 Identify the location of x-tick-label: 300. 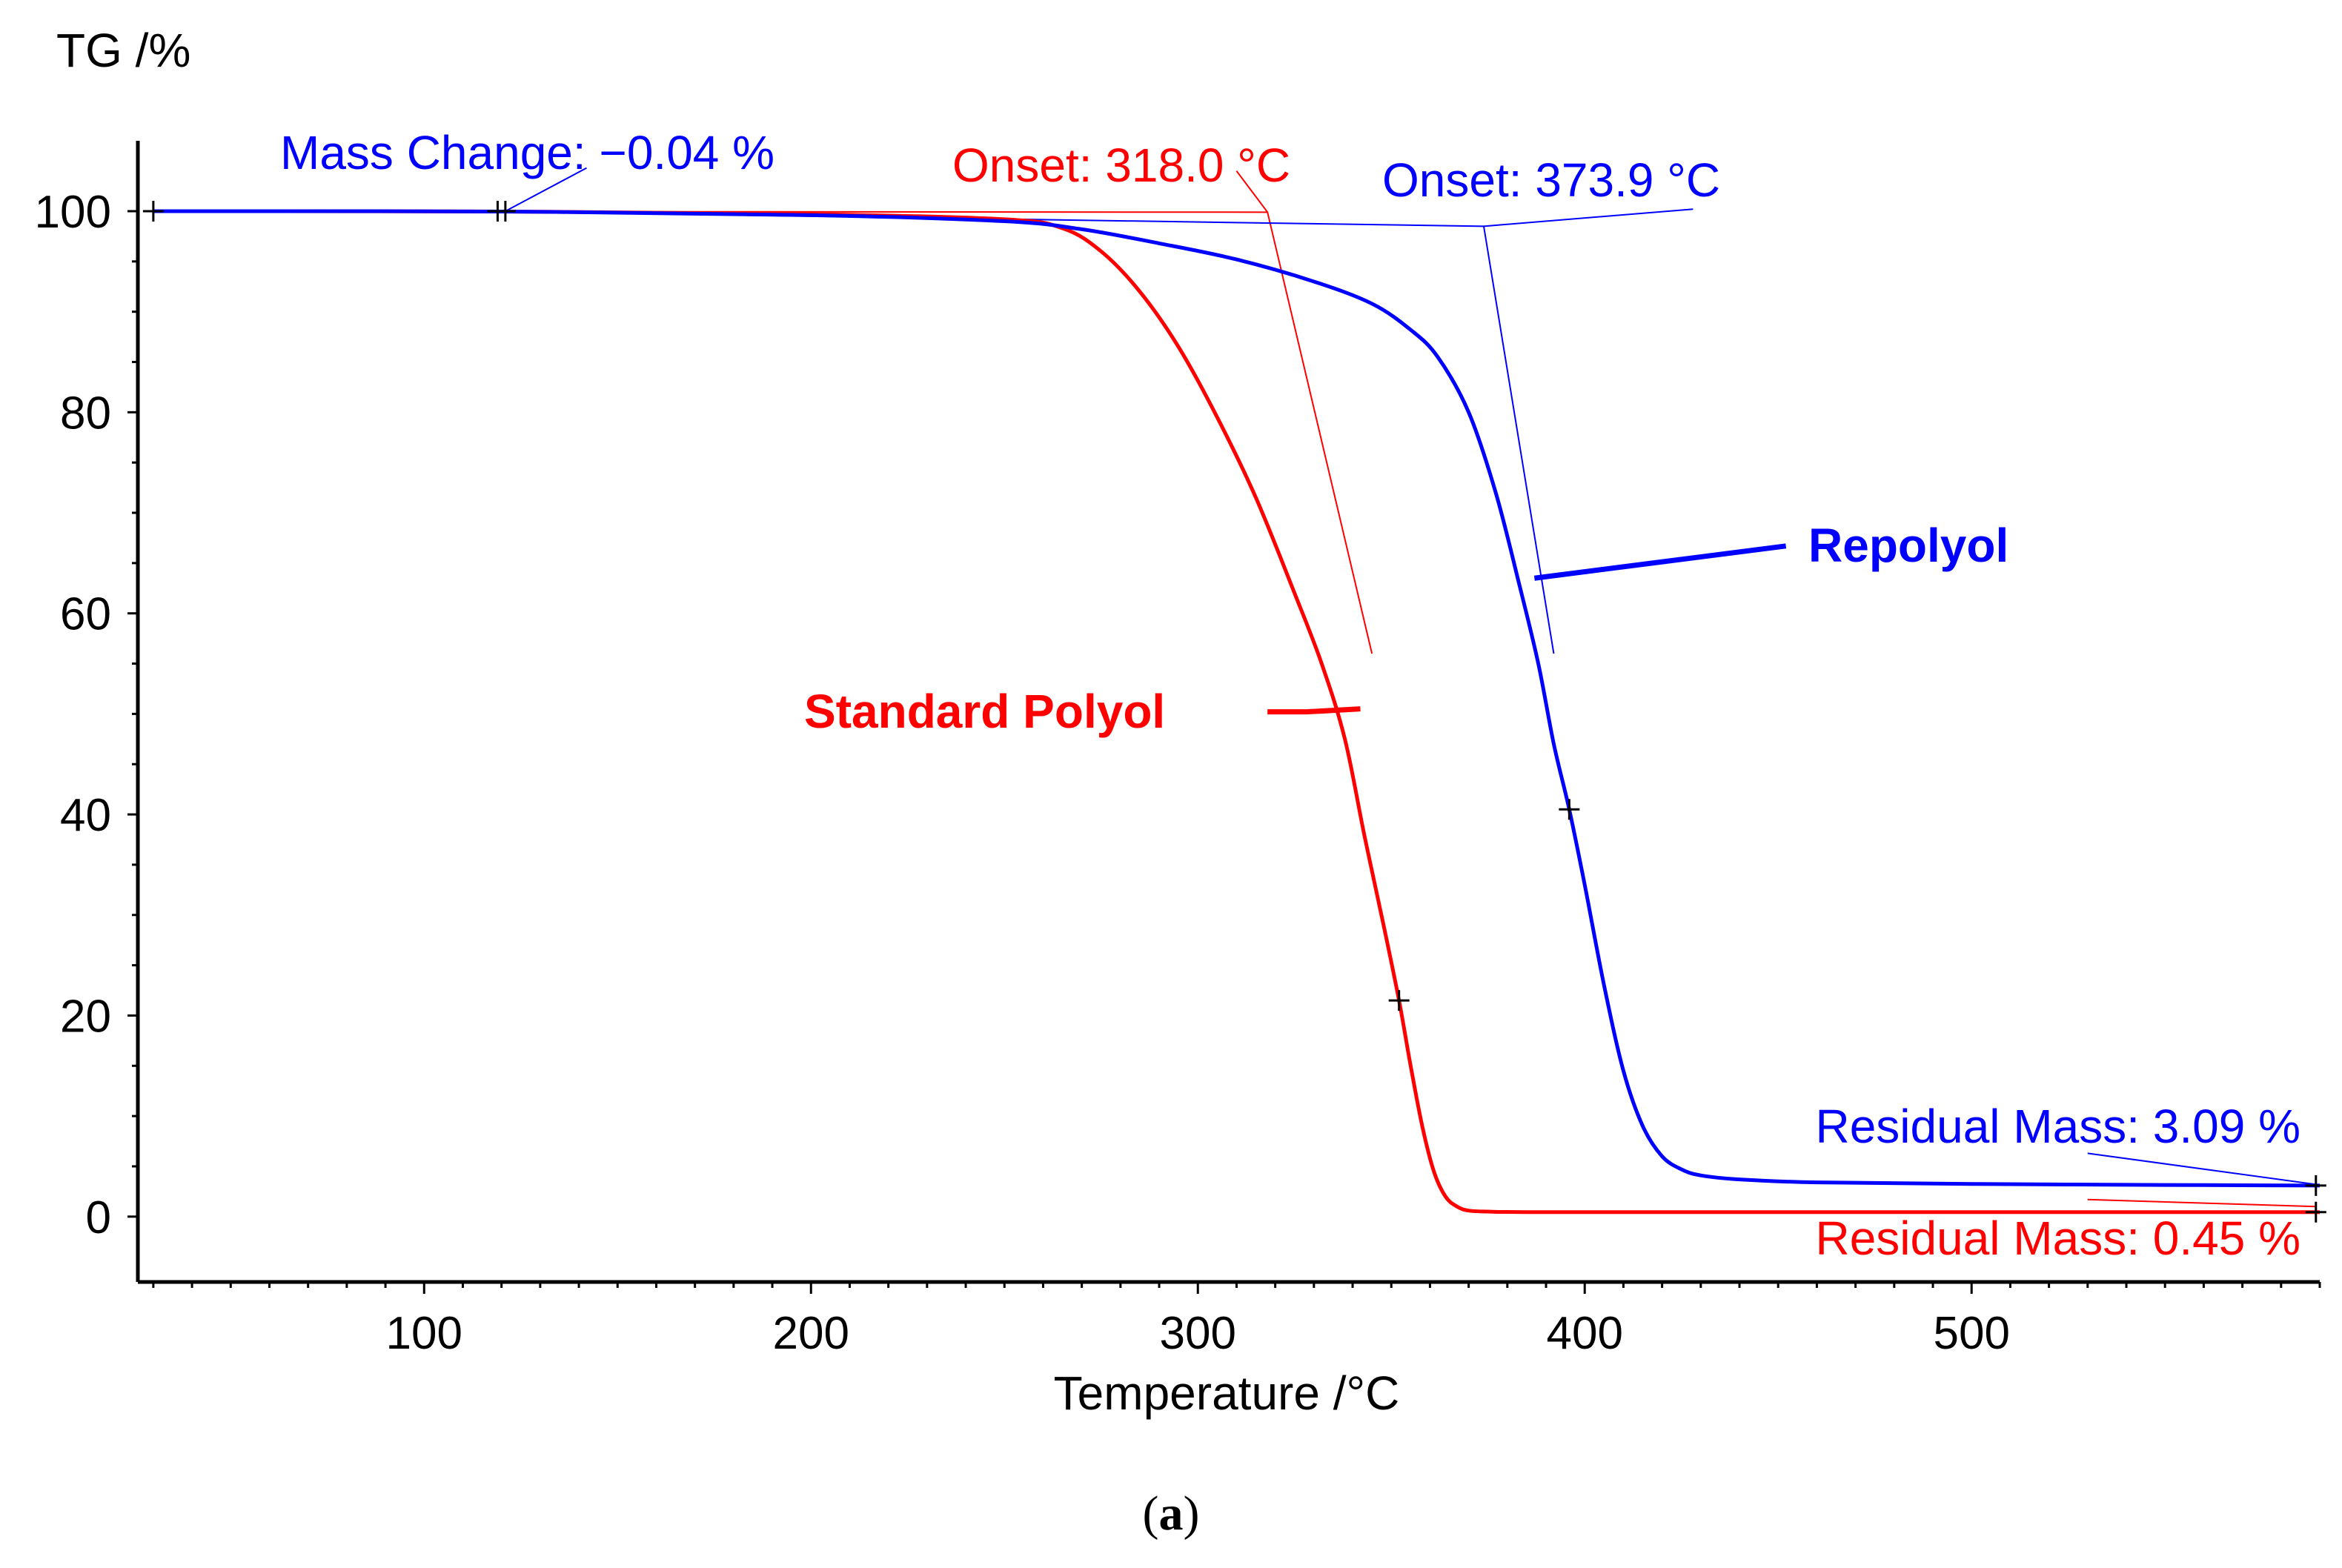
(1198, 1333).